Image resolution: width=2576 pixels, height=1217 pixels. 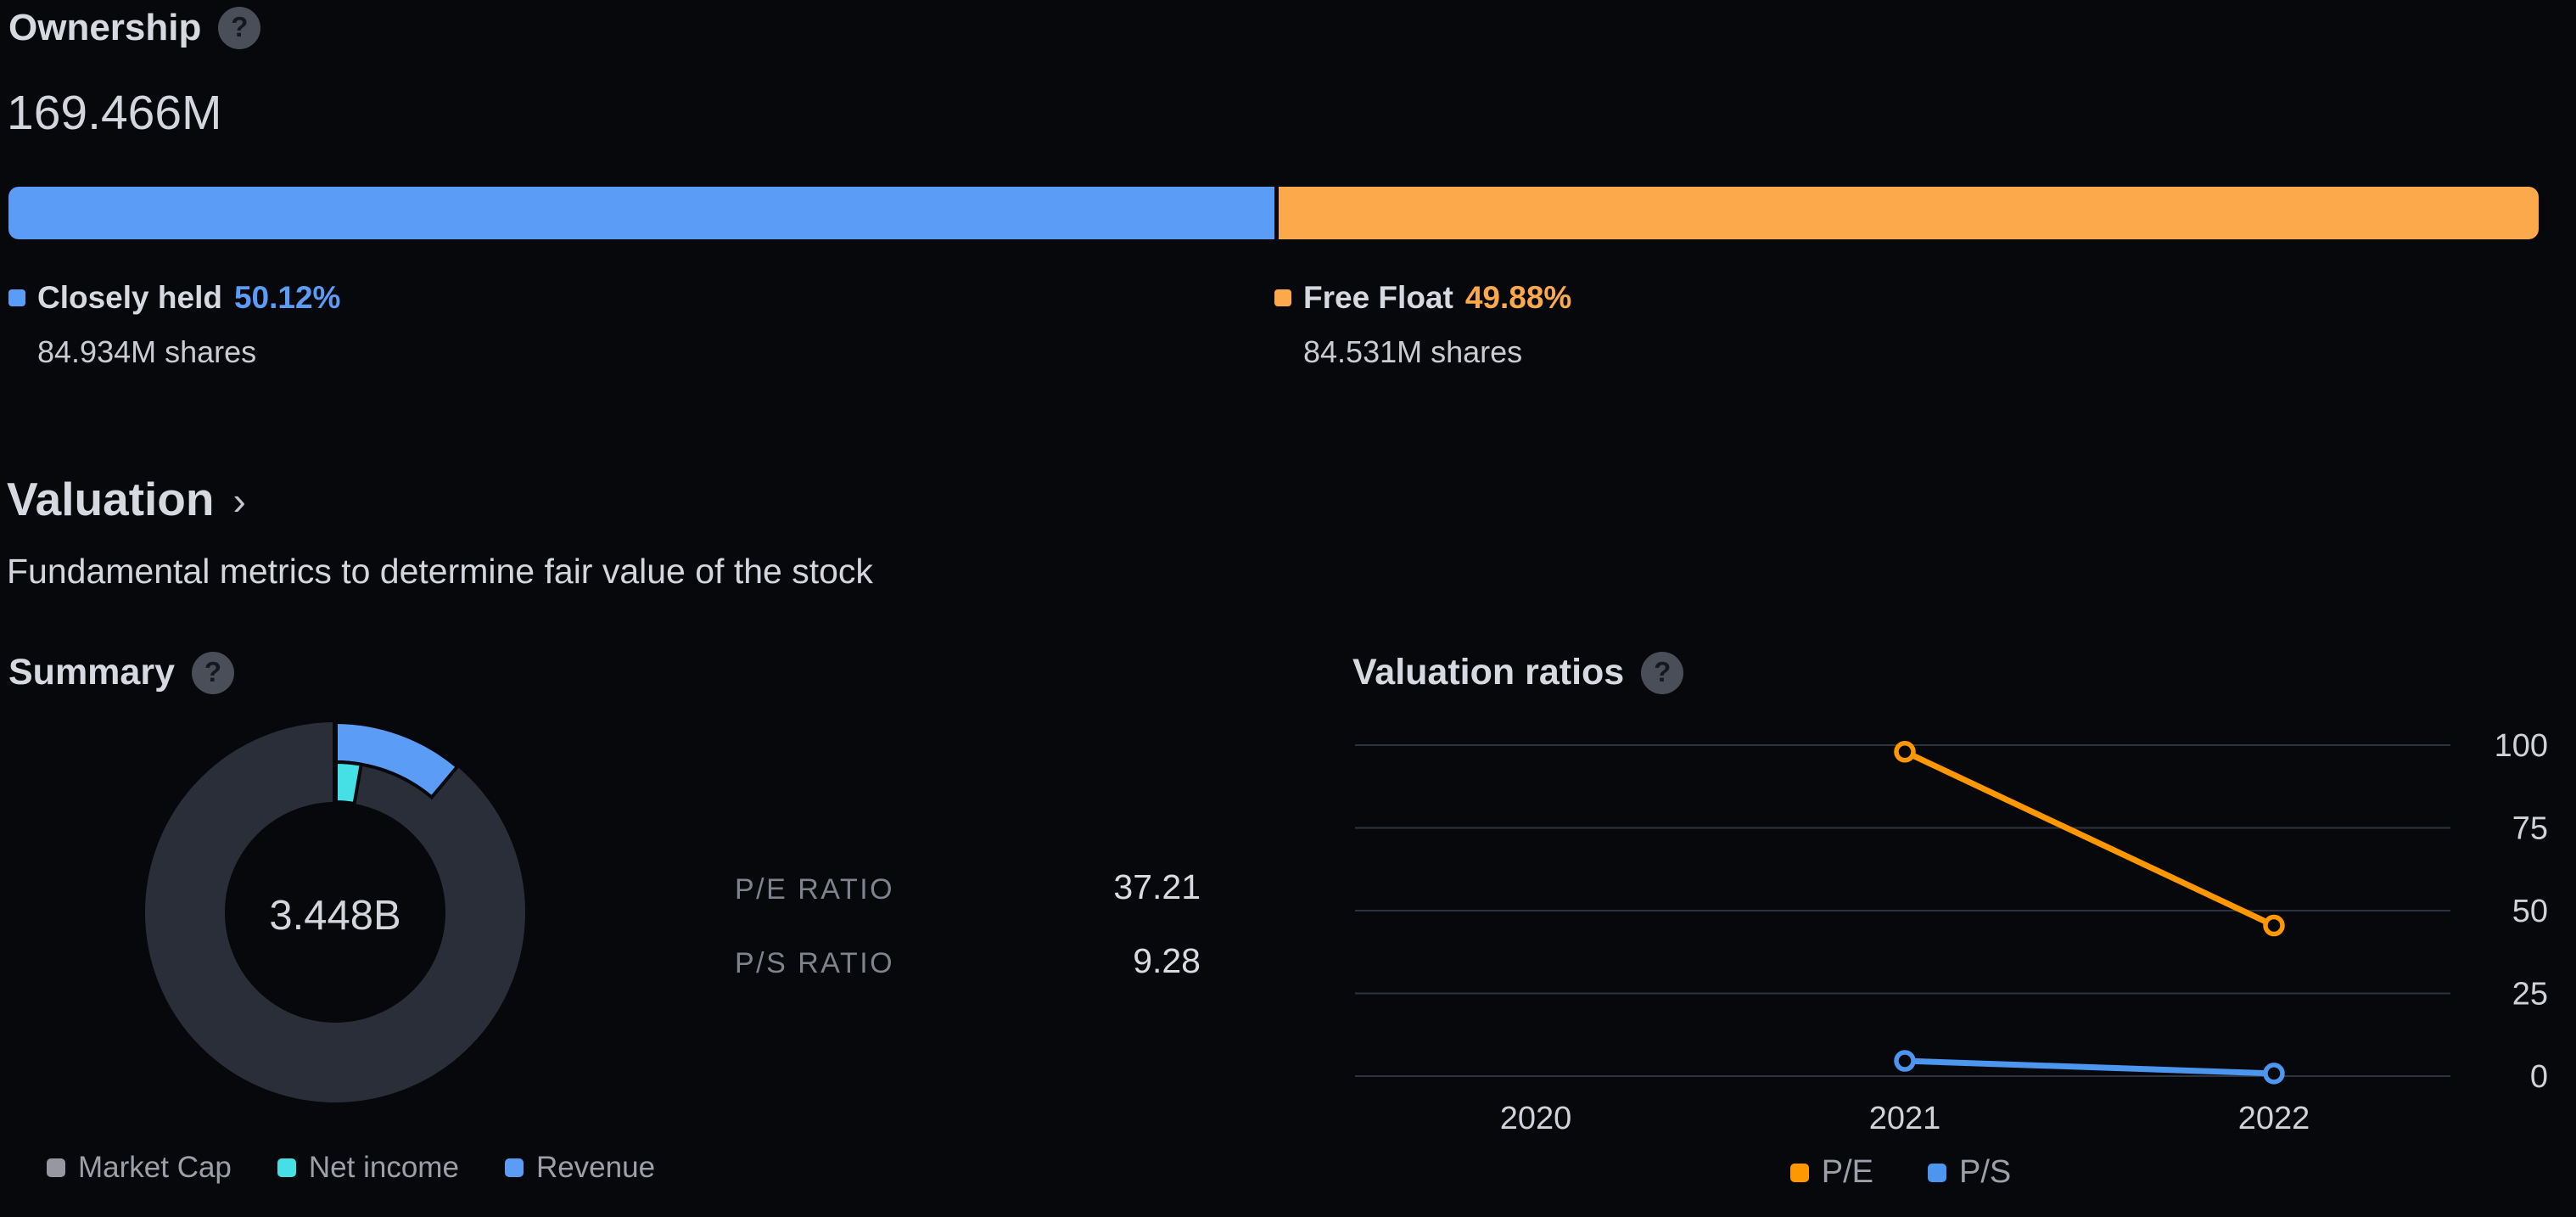 What do you see at coordinates (2274, 1118) in the screenshot?
I see `x-tick-label: 2022` at bounding box center [2274, 1118].